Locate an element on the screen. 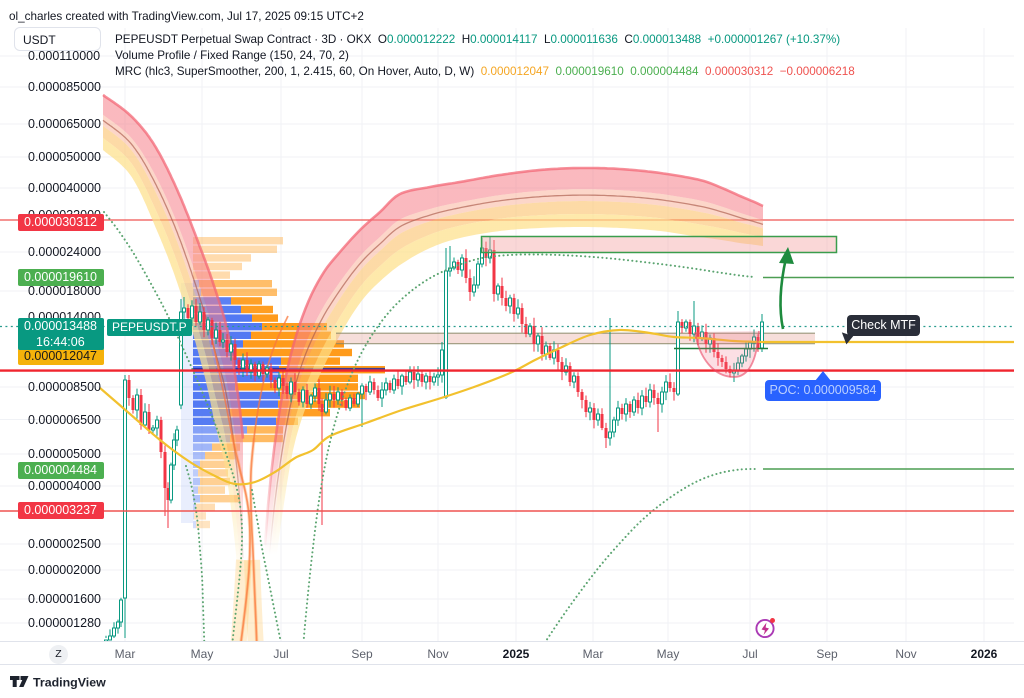 Image resolution: width=1024 pixels, height=698 pixels. svg-text: TradingView is located at coordinates (69, 683).